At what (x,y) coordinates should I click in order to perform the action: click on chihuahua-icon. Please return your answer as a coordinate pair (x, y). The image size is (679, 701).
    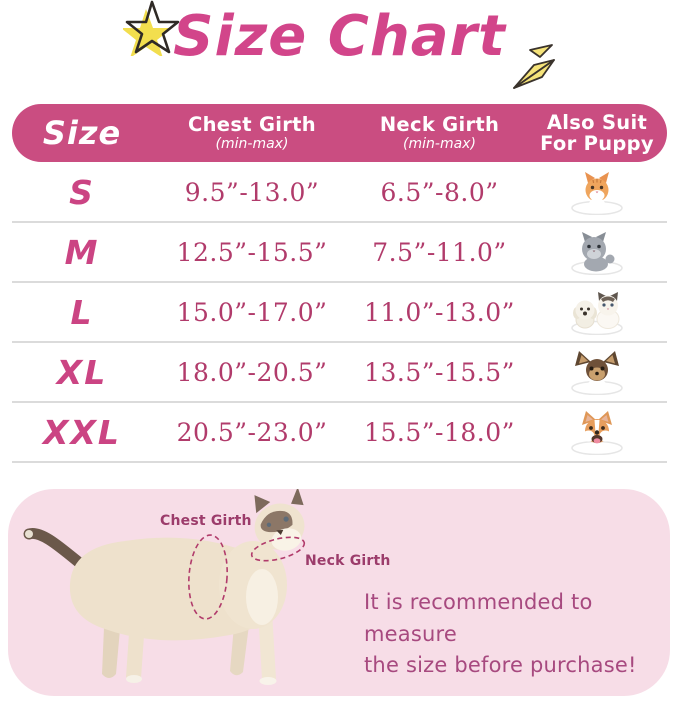
    Looking at the image, I should click on (597, 373).